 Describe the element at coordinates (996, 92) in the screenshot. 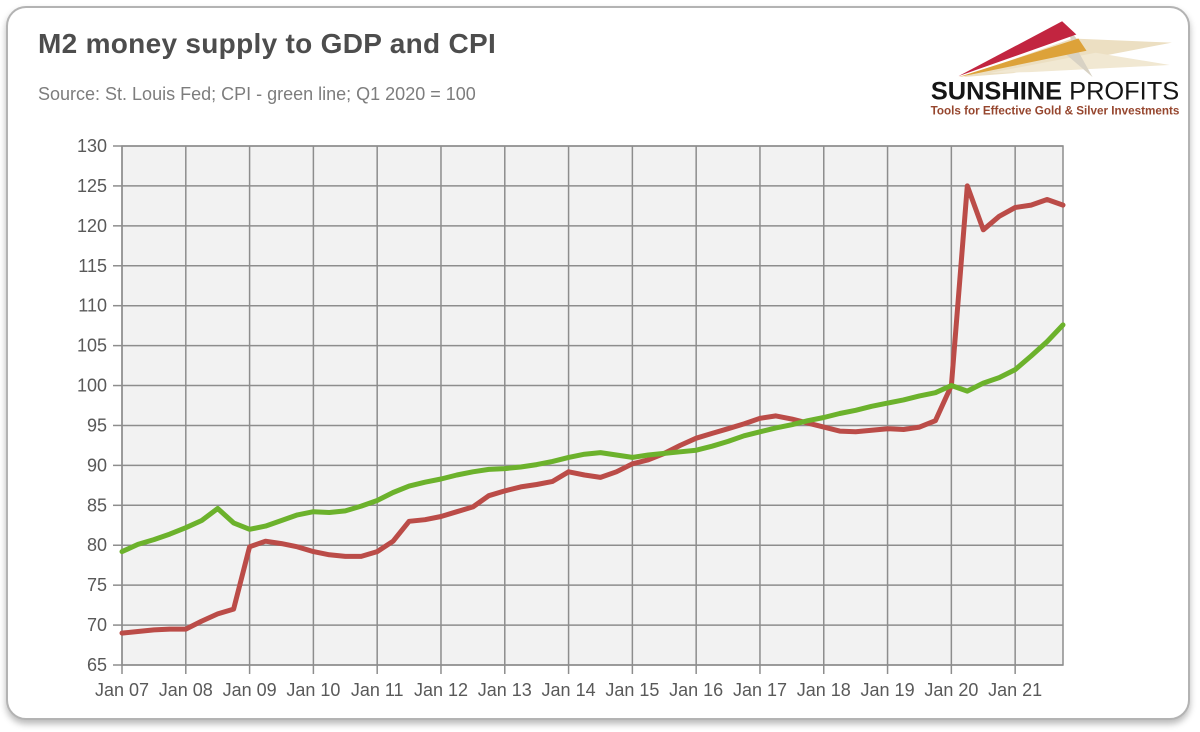

I see `logo-brand-primary: SUNSHINE` at that location.